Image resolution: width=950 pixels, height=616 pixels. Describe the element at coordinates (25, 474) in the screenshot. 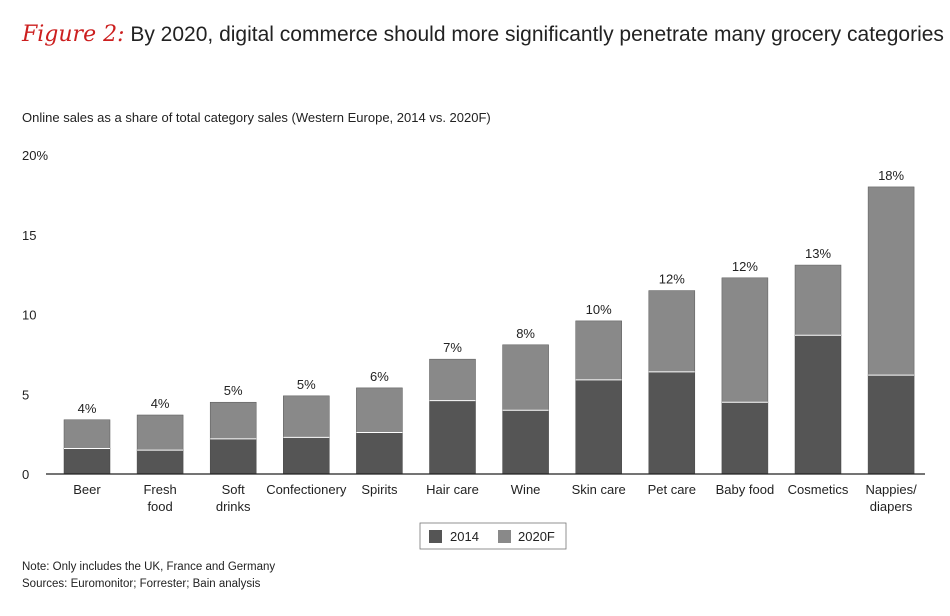

I see `y-tick-label: 0` at that location.